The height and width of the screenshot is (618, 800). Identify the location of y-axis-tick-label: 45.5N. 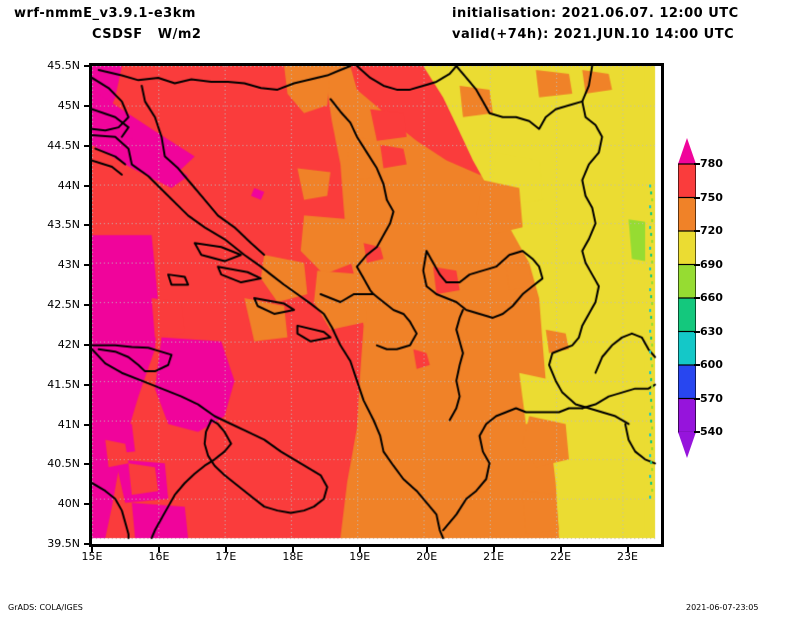
(63, 65).